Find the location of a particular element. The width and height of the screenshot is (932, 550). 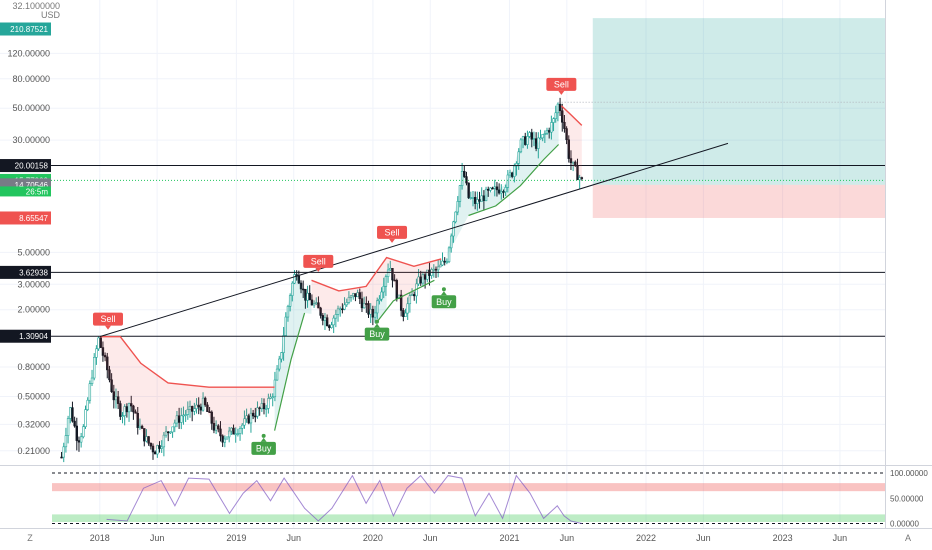

sell-signal-box is located at coordinates (392, 232).